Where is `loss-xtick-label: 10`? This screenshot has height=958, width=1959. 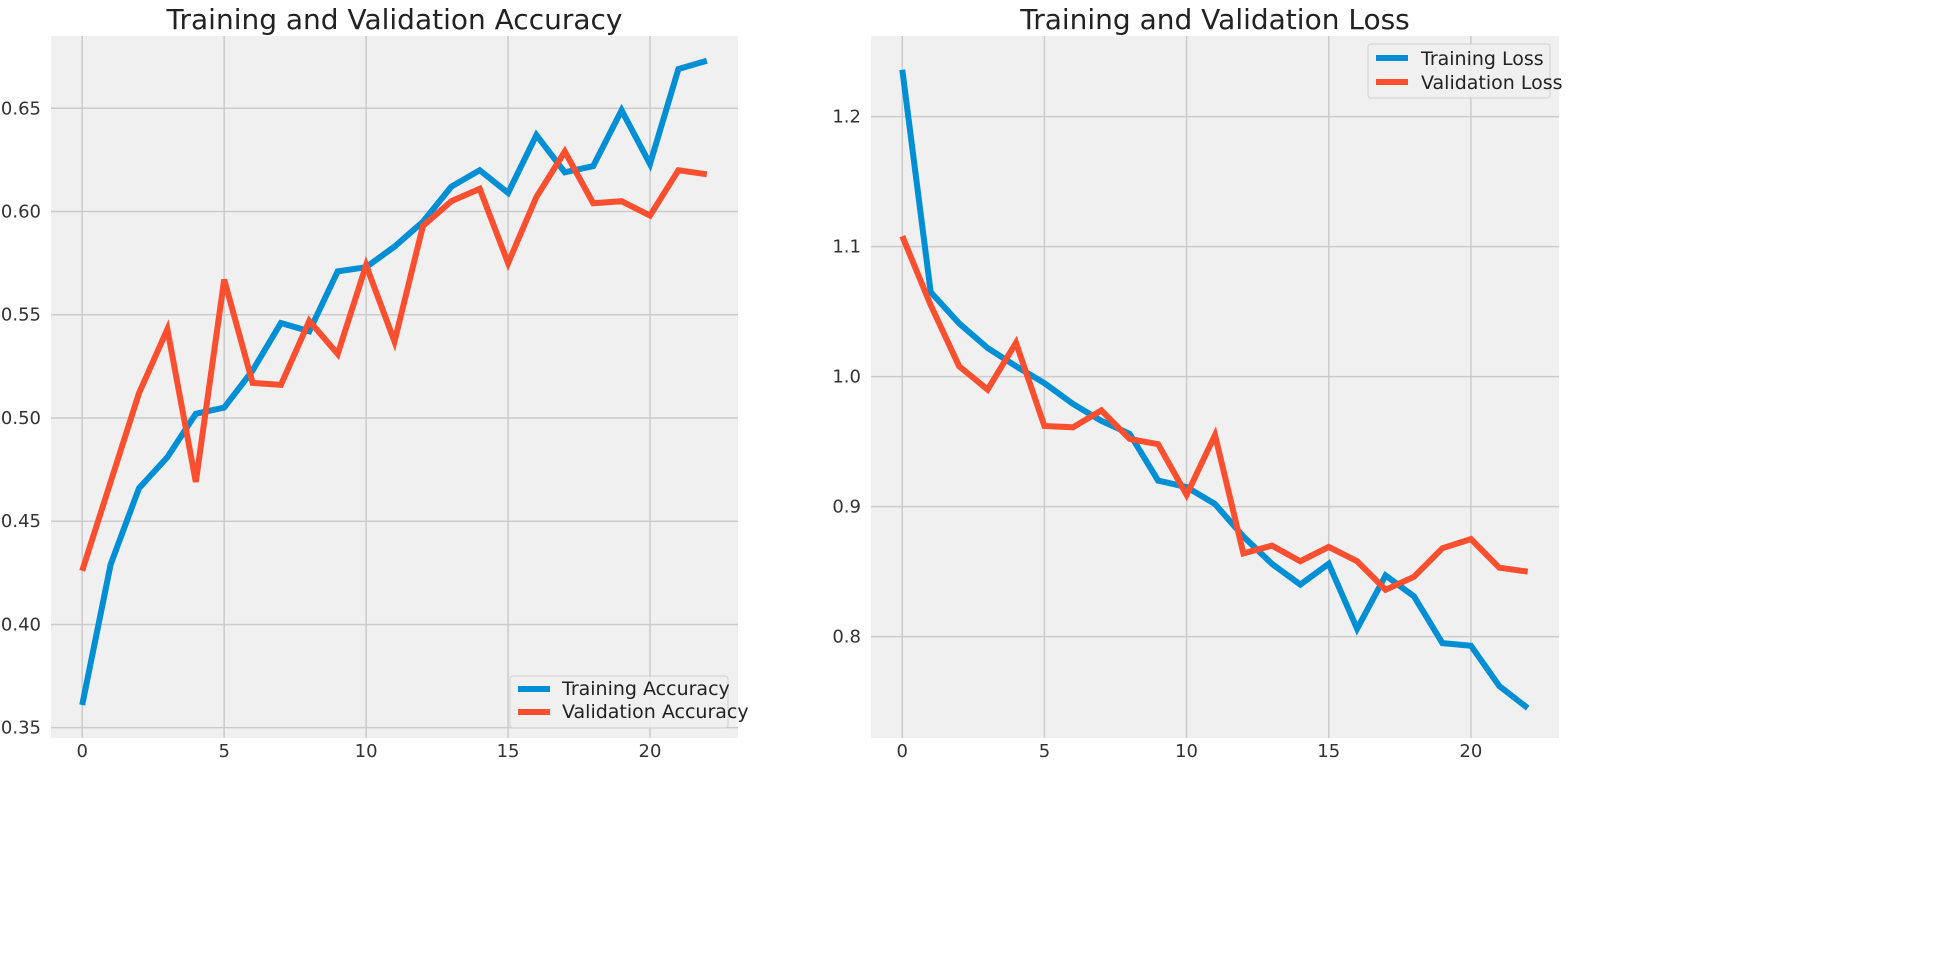 loss-xtick-label: 10 is located at coordinates (1186, 751).